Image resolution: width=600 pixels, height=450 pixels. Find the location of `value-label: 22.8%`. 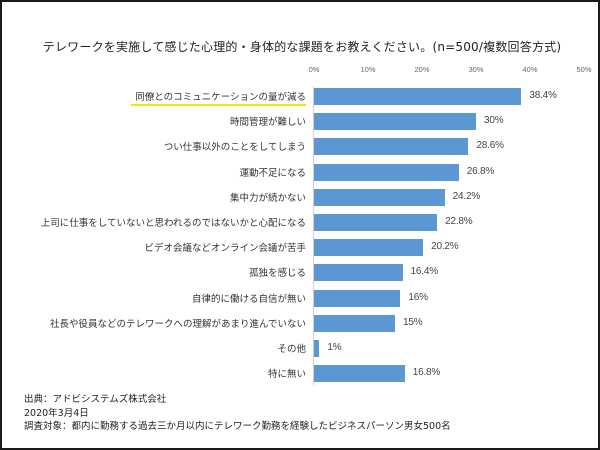

value-label: 22.8% is located at coordinates (459, 221).